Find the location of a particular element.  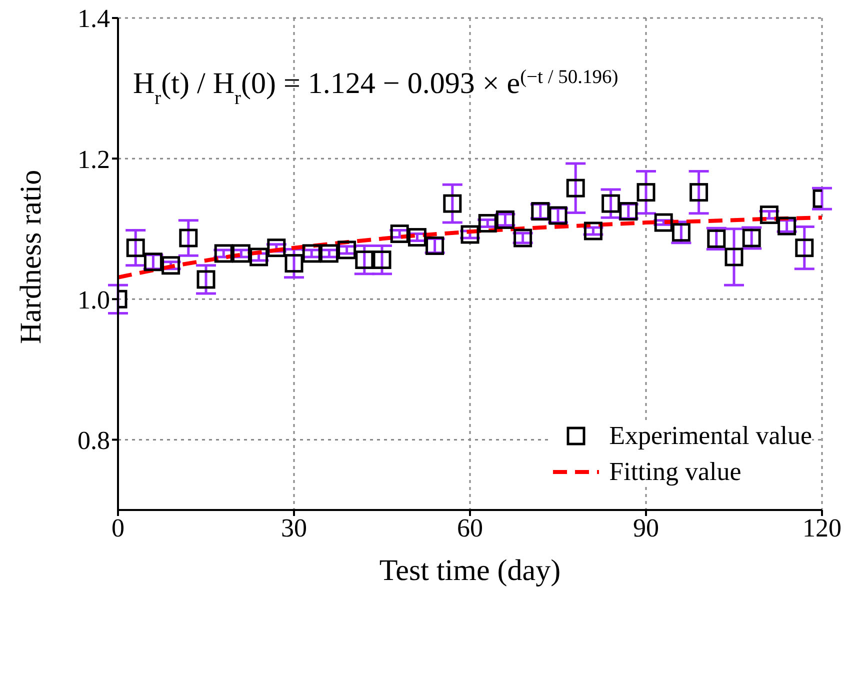

legend-label: Experimental value is located at coordinates (710, 436).